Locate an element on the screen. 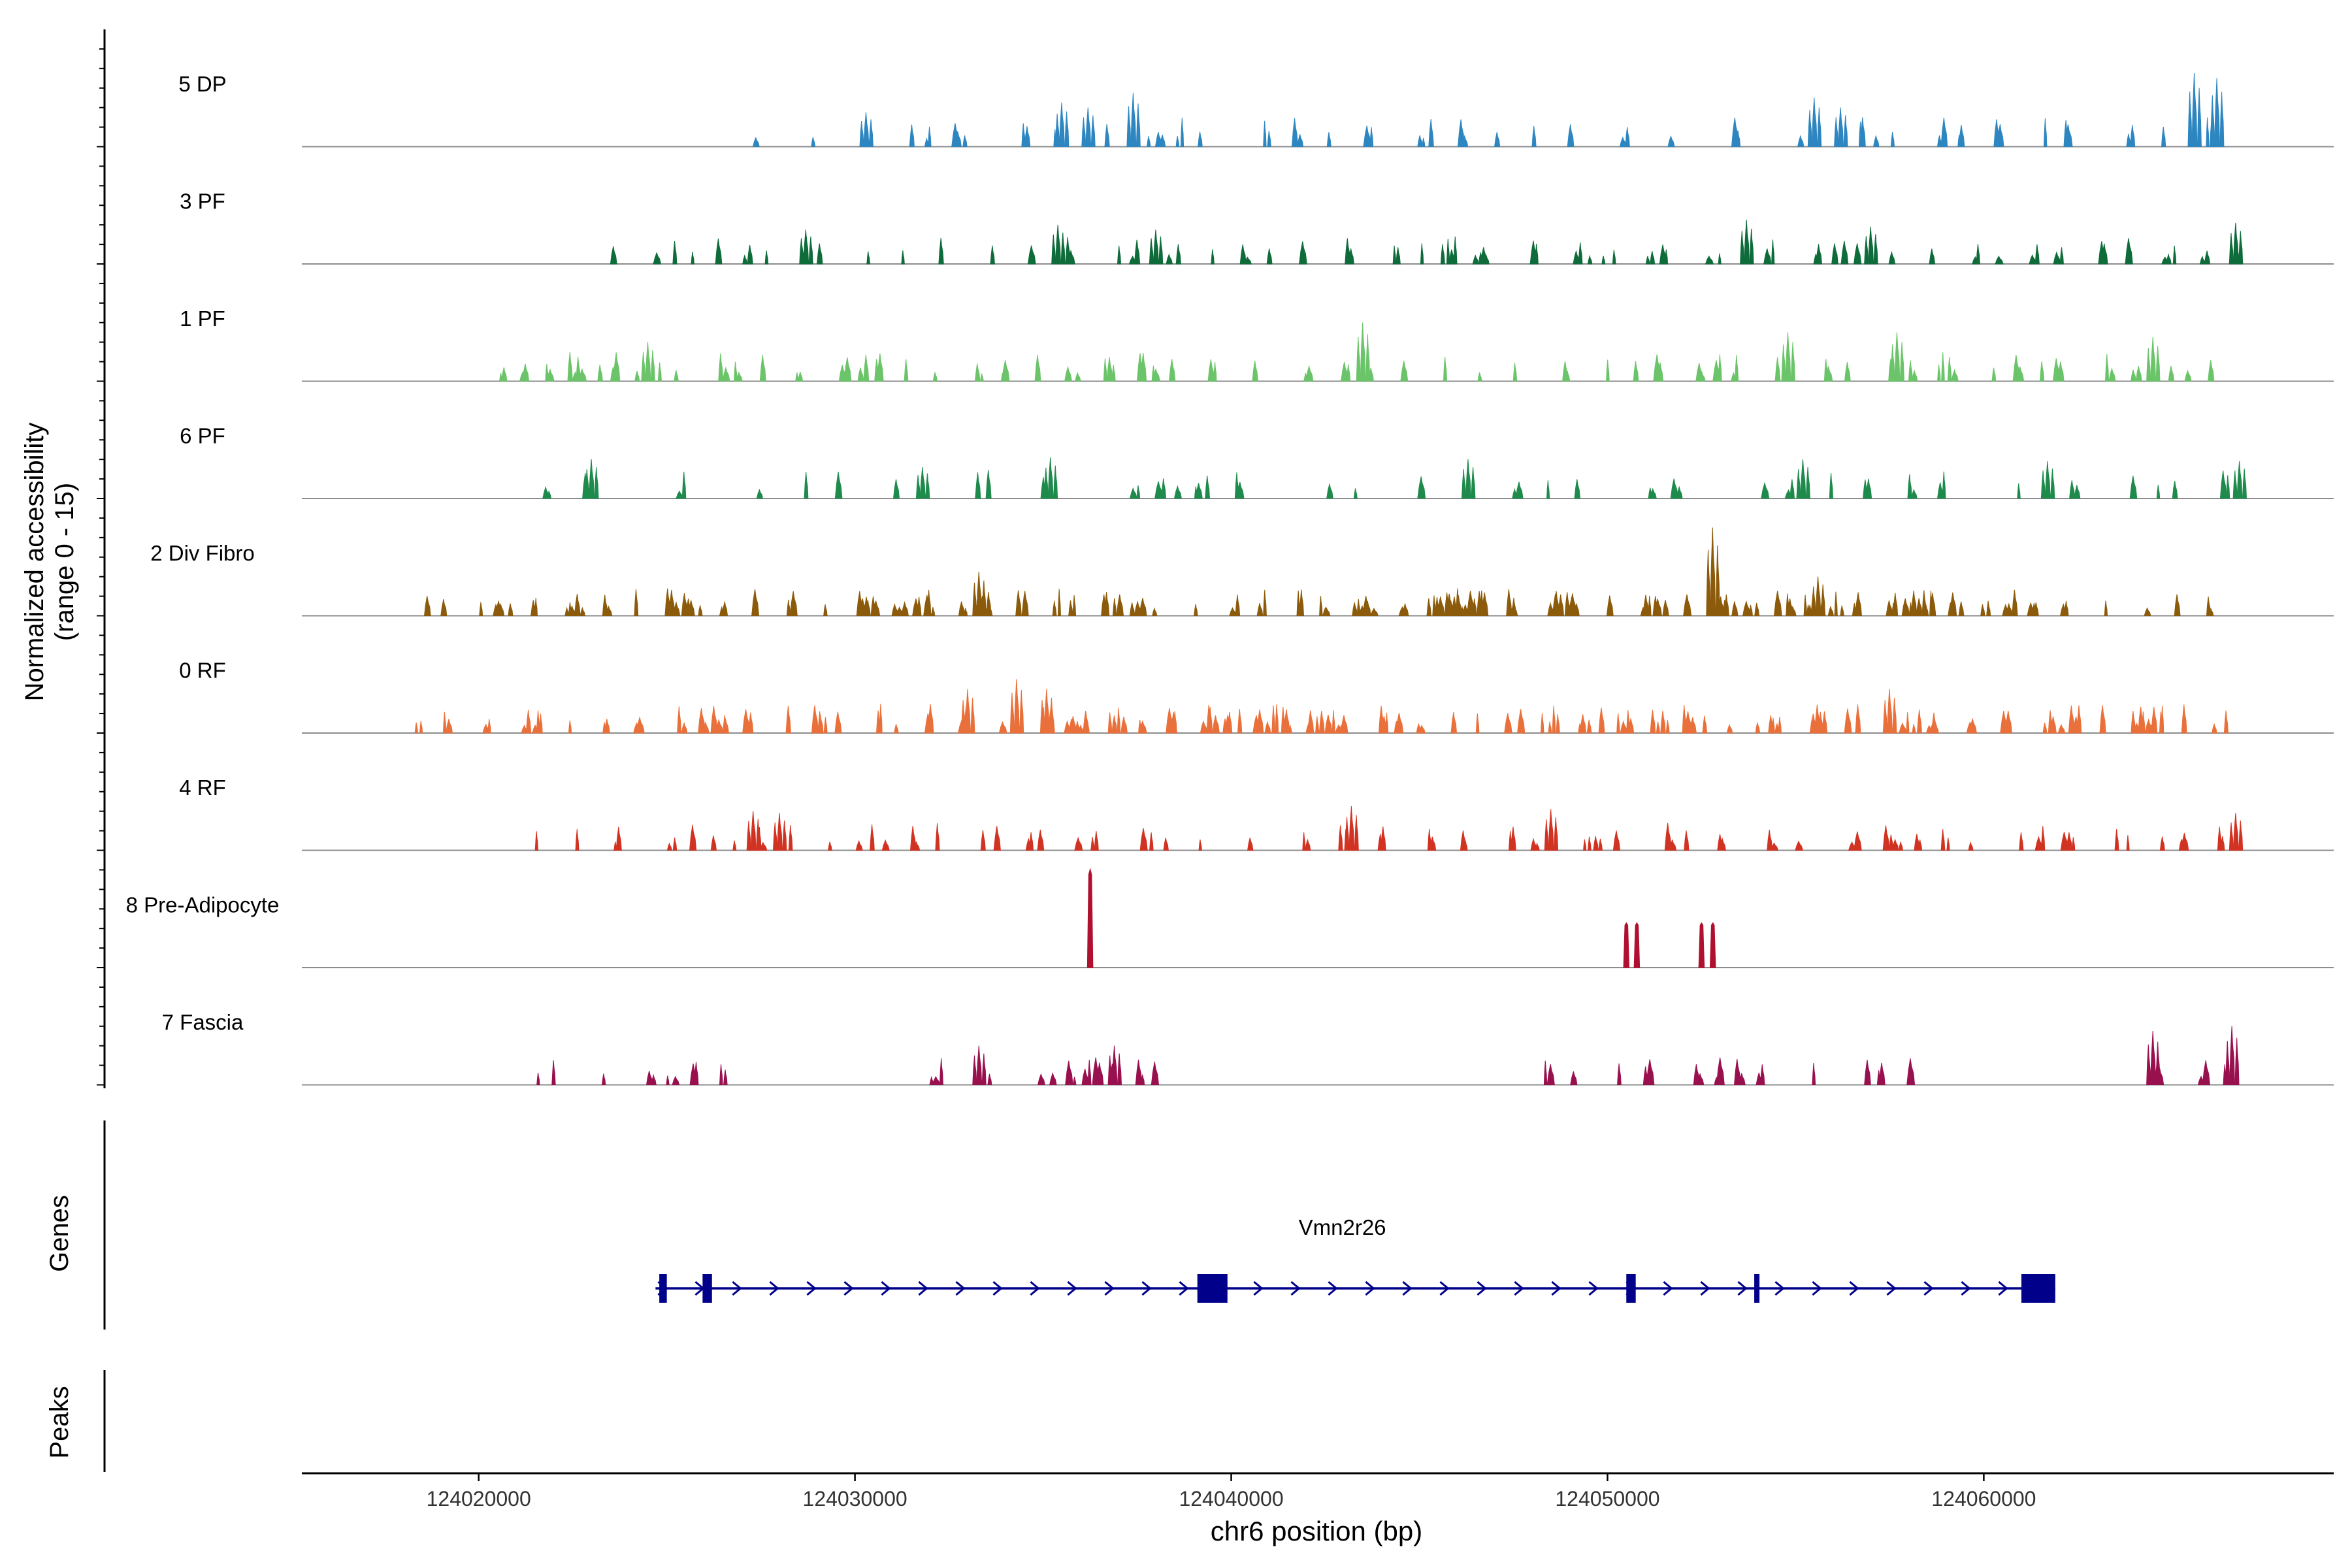 This screenshot has width=2352, height=1568. track-0-rf: 0 RF is located at coordinates (1256, 696).